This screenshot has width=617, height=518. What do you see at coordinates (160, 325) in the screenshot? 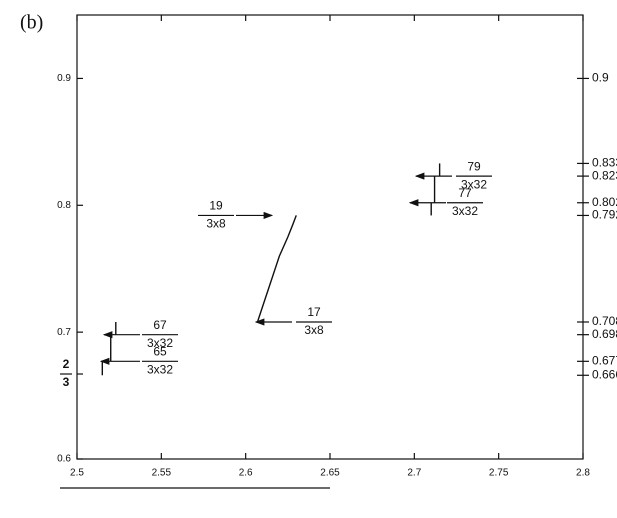
I see `annotation-numerator: 67` at bounding box center [160, 325].